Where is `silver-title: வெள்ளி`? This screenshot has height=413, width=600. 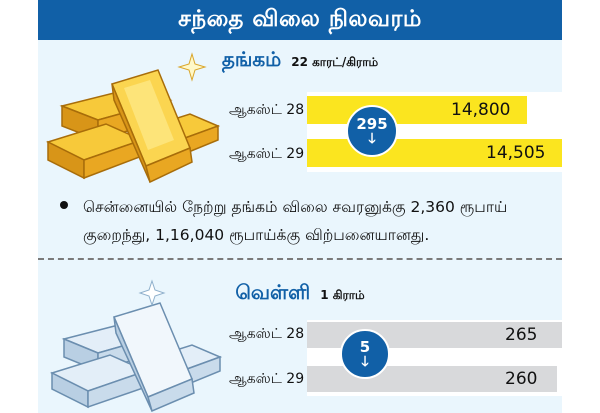 silver-title: வெள்ளி is located at coordinates (273, 292).